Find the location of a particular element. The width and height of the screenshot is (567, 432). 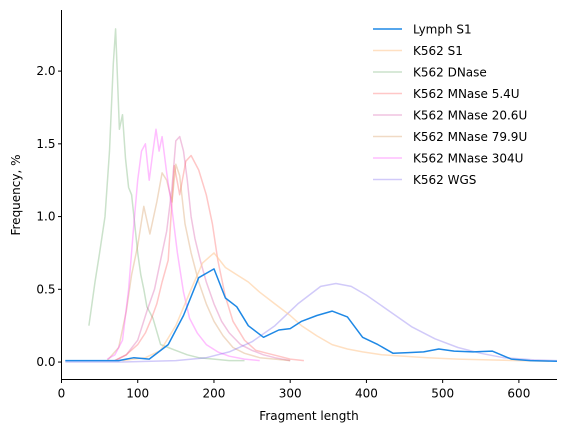

x-tick-label: 100 is located at coordinates (137, 394).